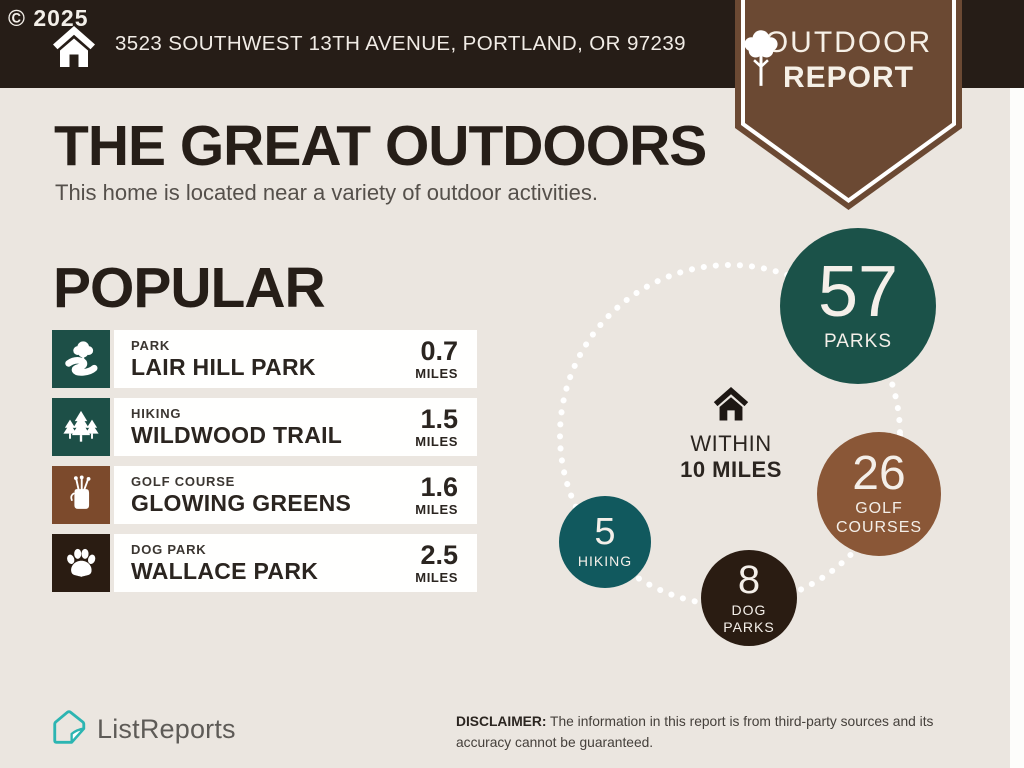 The height and width of the screenshot is (768, 1024). Describe the element at coordinates (151, 345) in the screenshot. I see `item-category: PARK` at that location.